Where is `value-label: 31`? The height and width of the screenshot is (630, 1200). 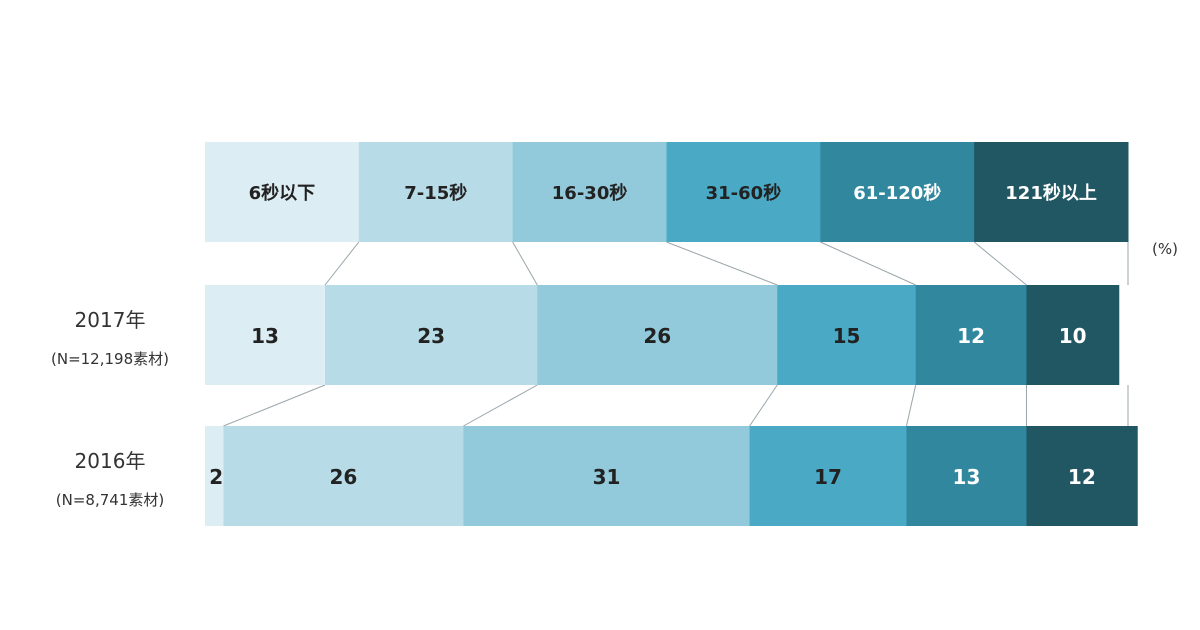 value-label: 31 is located at coordinates (607, 477).